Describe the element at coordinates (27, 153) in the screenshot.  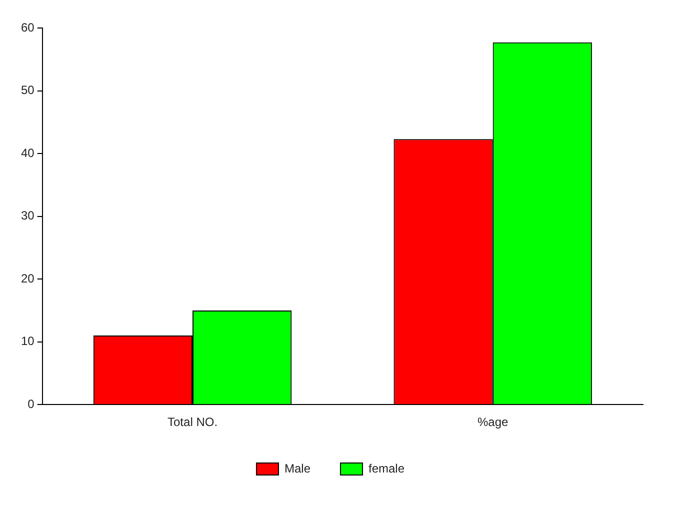
I see `y-tick-label: 40` at that location.